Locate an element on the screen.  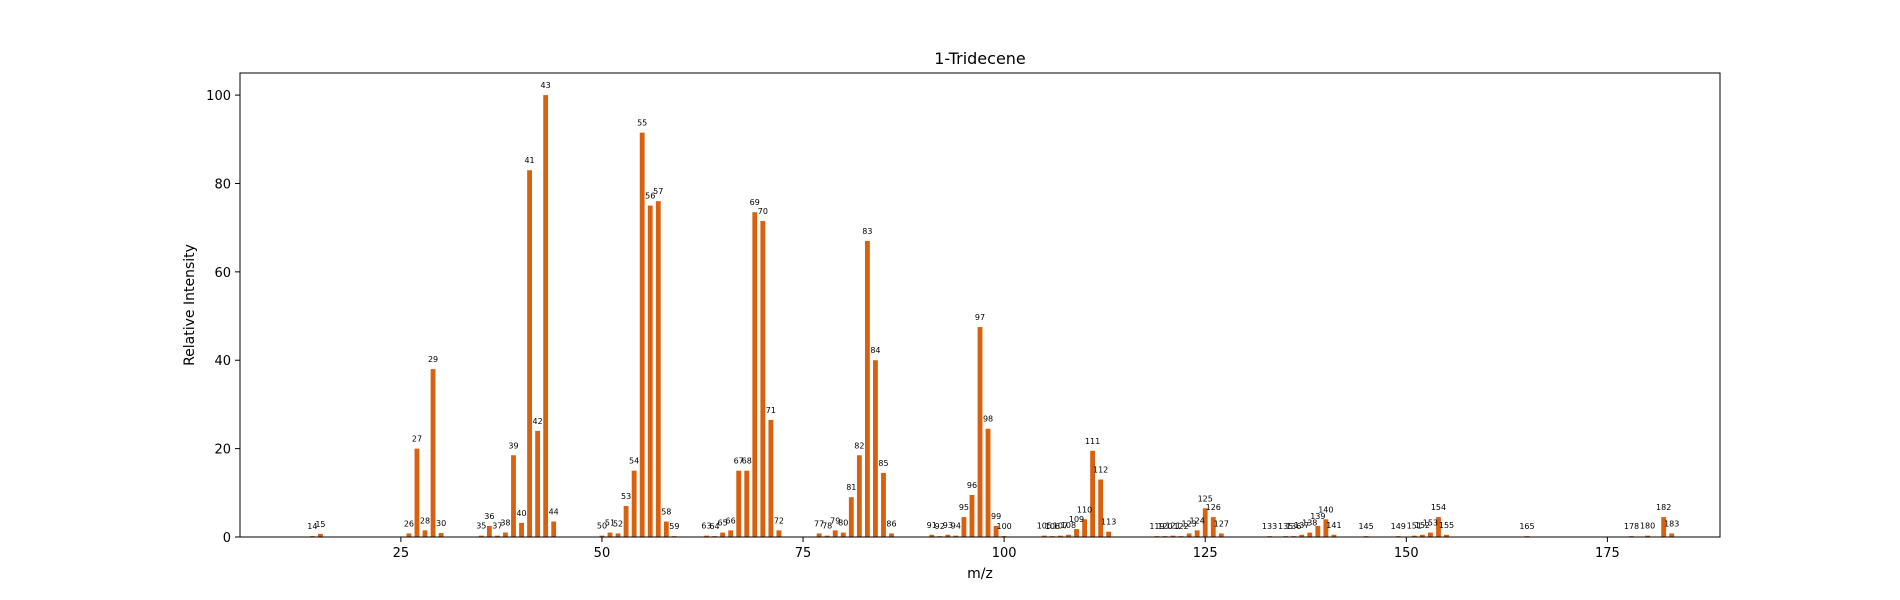
peak-label-68: 68 is located at coordinates (747, 461).